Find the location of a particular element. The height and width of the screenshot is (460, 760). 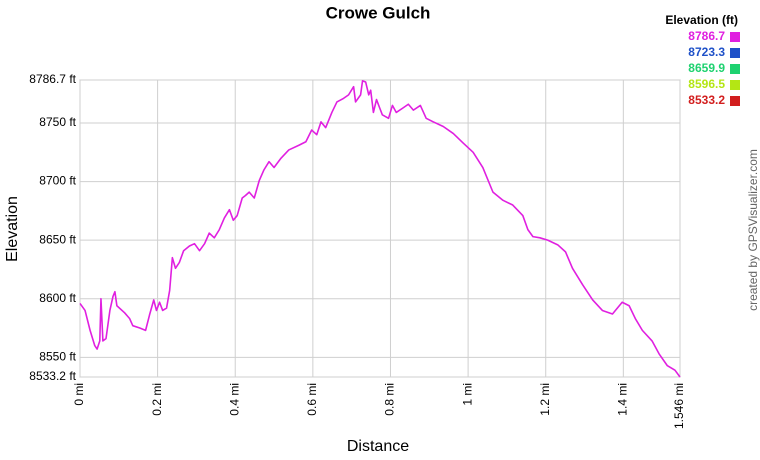

legend-label: 8596.5 is located at coordinates (706, 84).